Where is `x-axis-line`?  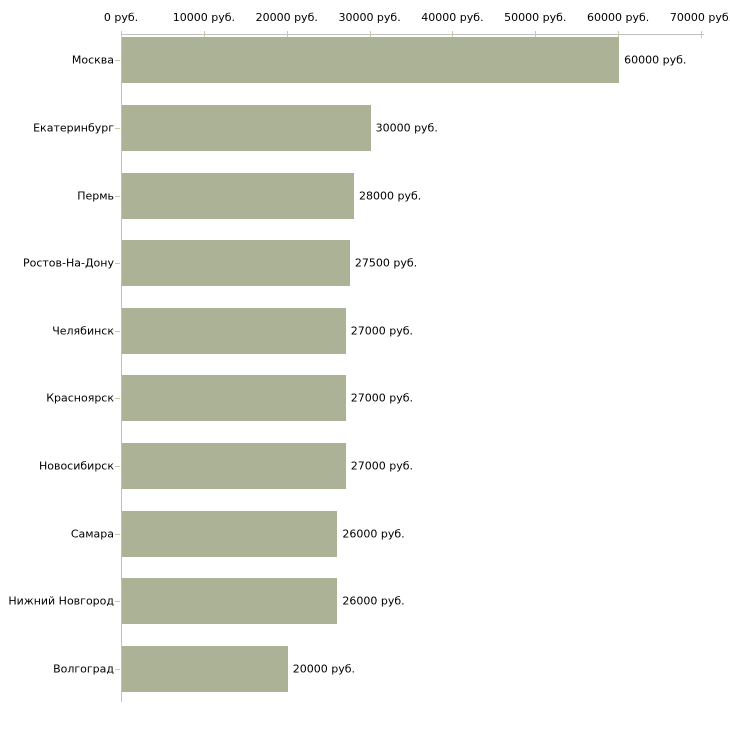 x-axis-line is located at coordinates (412, 34).